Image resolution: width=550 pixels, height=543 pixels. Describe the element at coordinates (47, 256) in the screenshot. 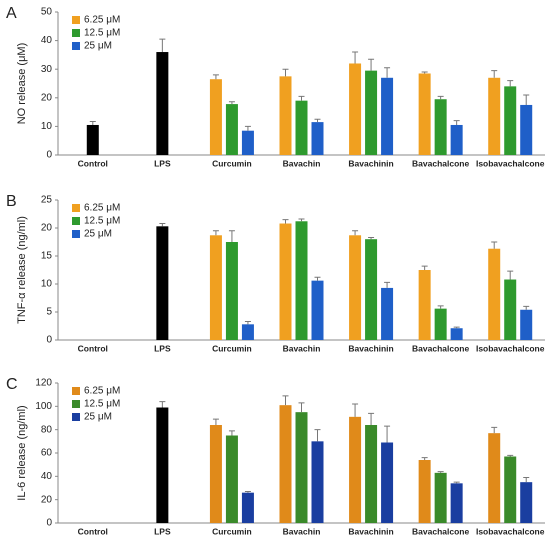

I see `y-tick-label: 15` at that location.